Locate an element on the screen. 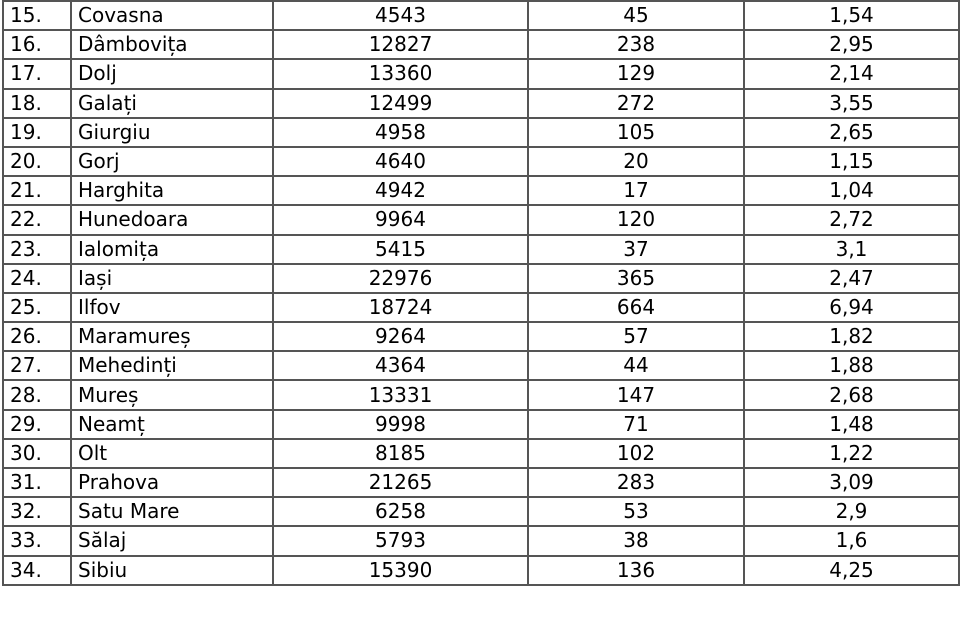 The height and width of the screenshot is (626, 961). value-2-cell: 365 is located at coordinates (636, 278).